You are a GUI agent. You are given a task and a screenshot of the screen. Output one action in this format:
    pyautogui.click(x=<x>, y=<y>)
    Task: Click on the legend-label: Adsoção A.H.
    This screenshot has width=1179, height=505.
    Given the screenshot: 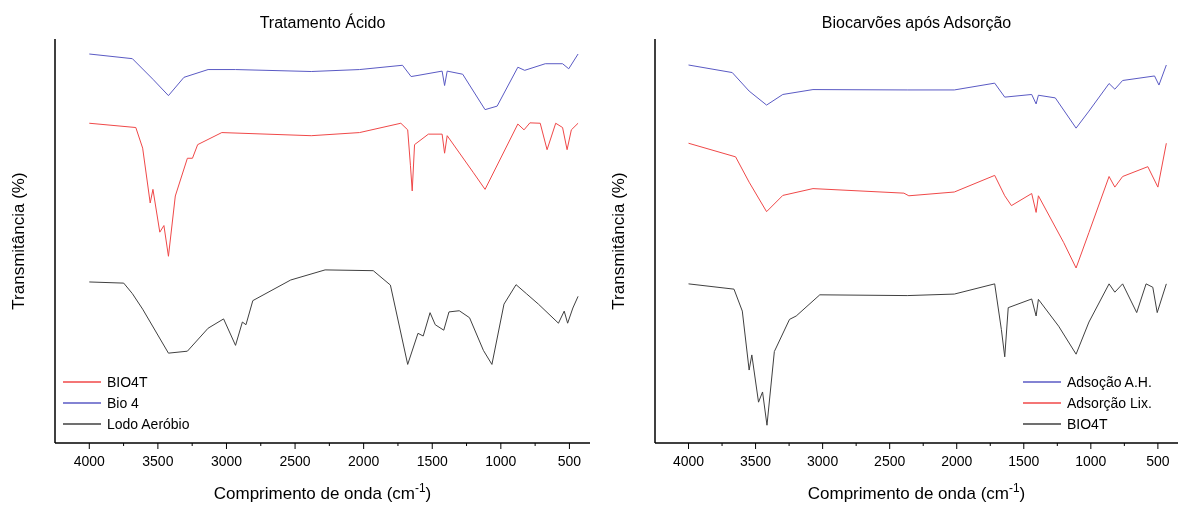 What is the action you would take?
    pyautogui.click(x=1109, y=382)
    